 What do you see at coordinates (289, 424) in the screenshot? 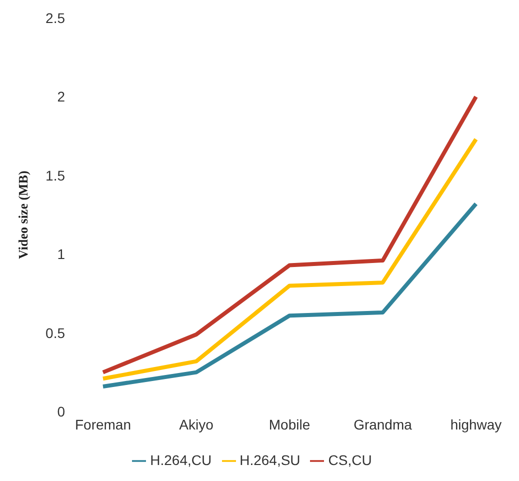
I see `x-tick-label: Mobile` at bounding box center [289, 424].